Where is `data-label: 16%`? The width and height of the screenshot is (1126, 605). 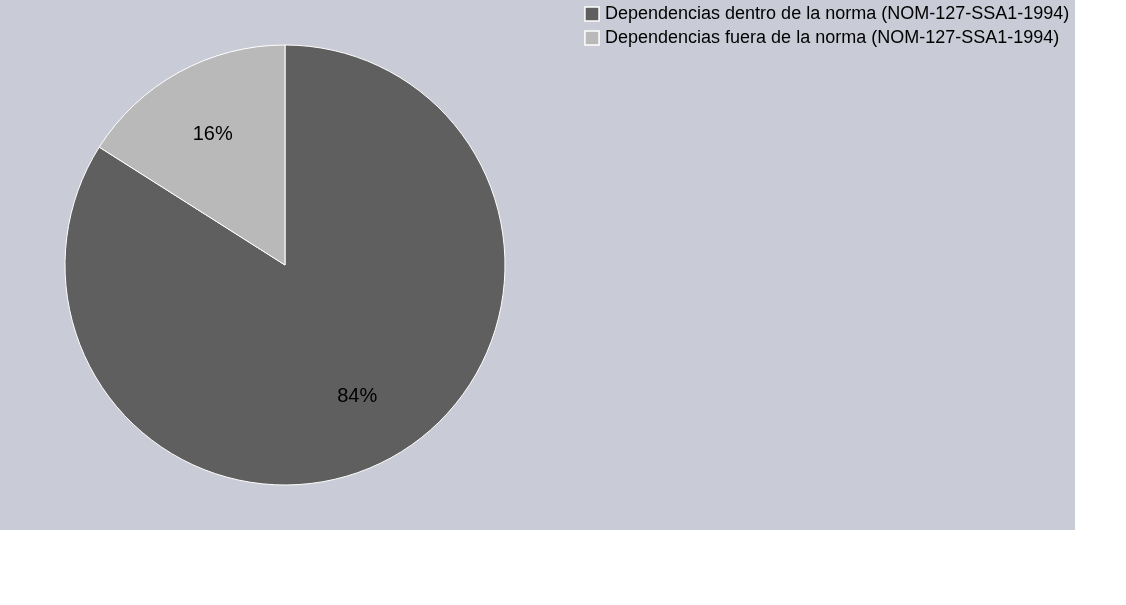 data-label: 16% is located at coordinates (212, 132).